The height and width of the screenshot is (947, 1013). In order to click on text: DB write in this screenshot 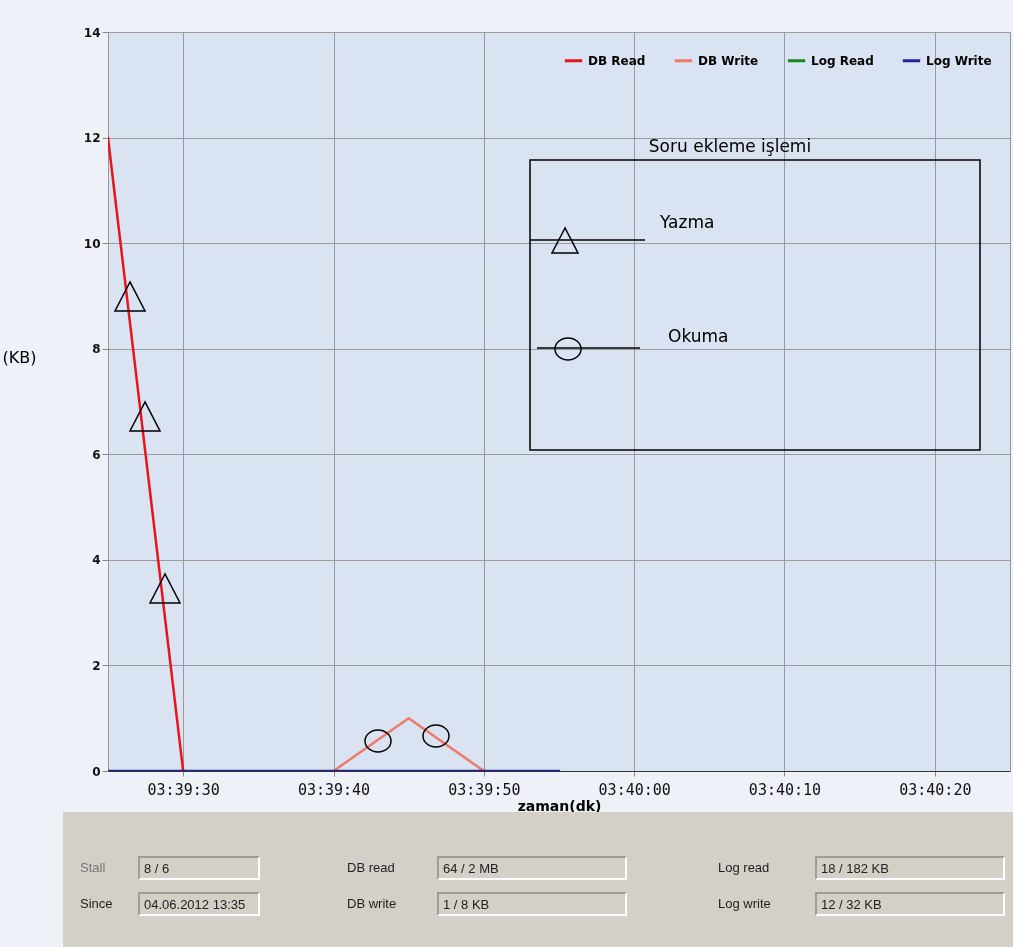, I will do `click(372, 903)`.